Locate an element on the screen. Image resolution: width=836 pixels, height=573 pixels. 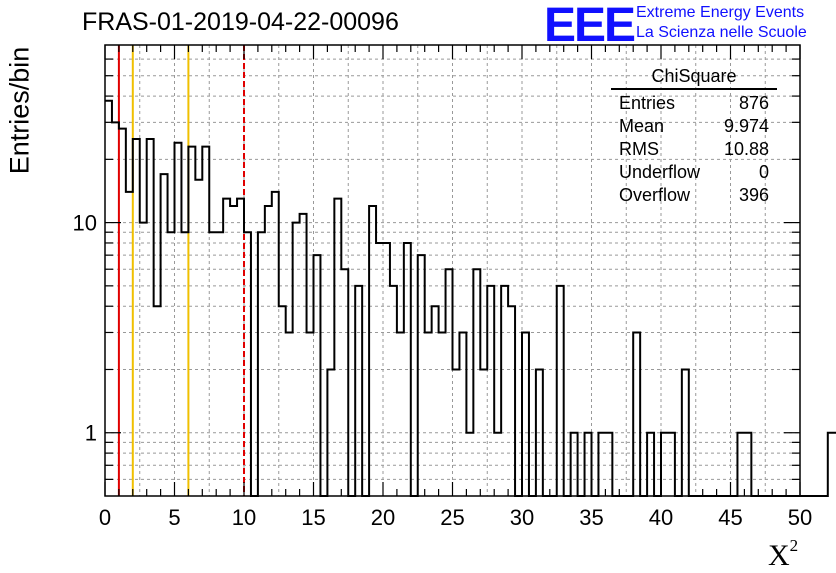
y-axis-label: Entries/bin is located at coordinates (19, 110).